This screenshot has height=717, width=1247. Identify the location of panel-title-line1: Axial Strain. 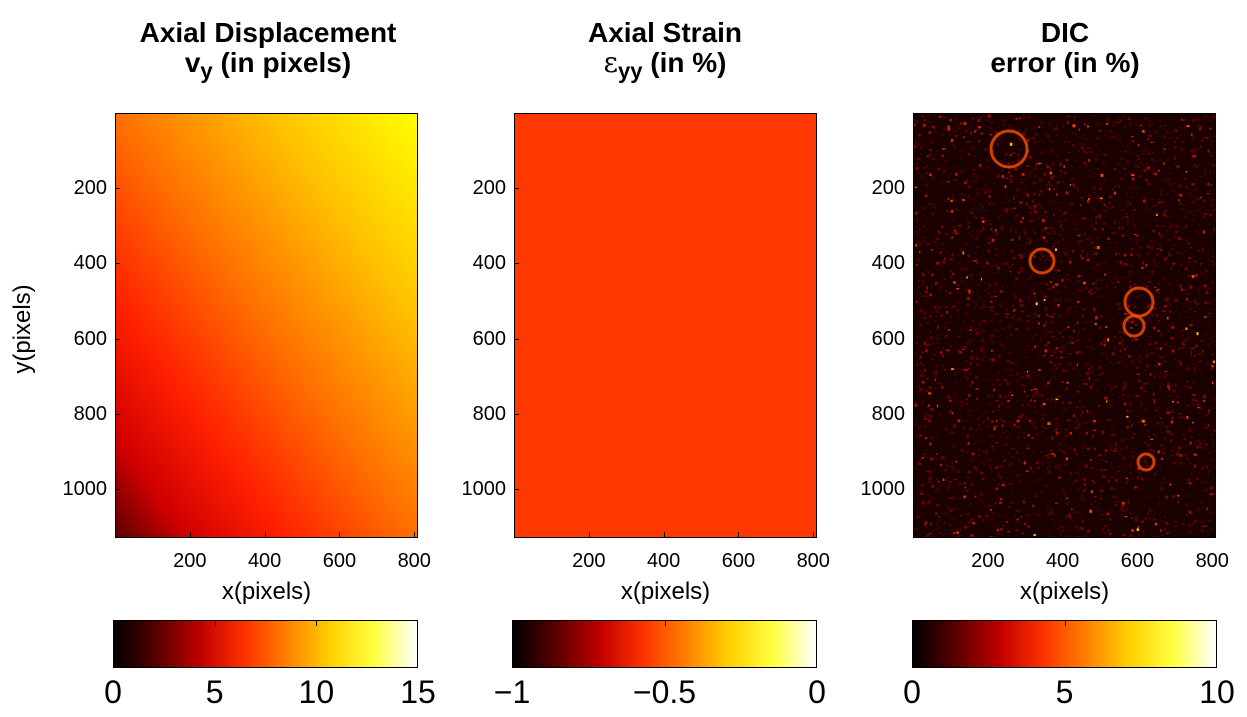
(665, 32).